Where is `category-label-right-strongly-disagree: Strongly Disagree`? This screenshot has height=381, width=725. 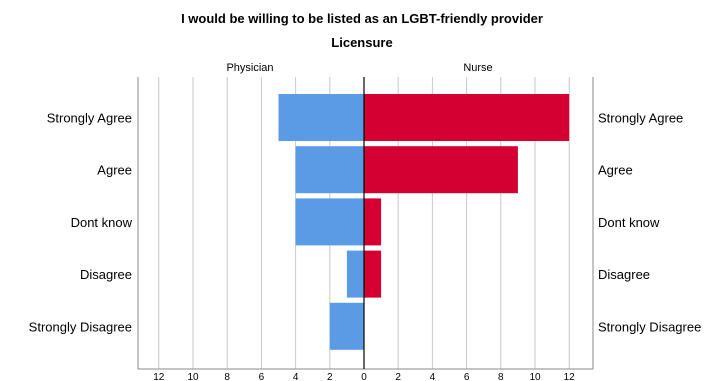
category-label-right-strongly-disagree: Strongly Disagree is located at coordinates (649, 326).